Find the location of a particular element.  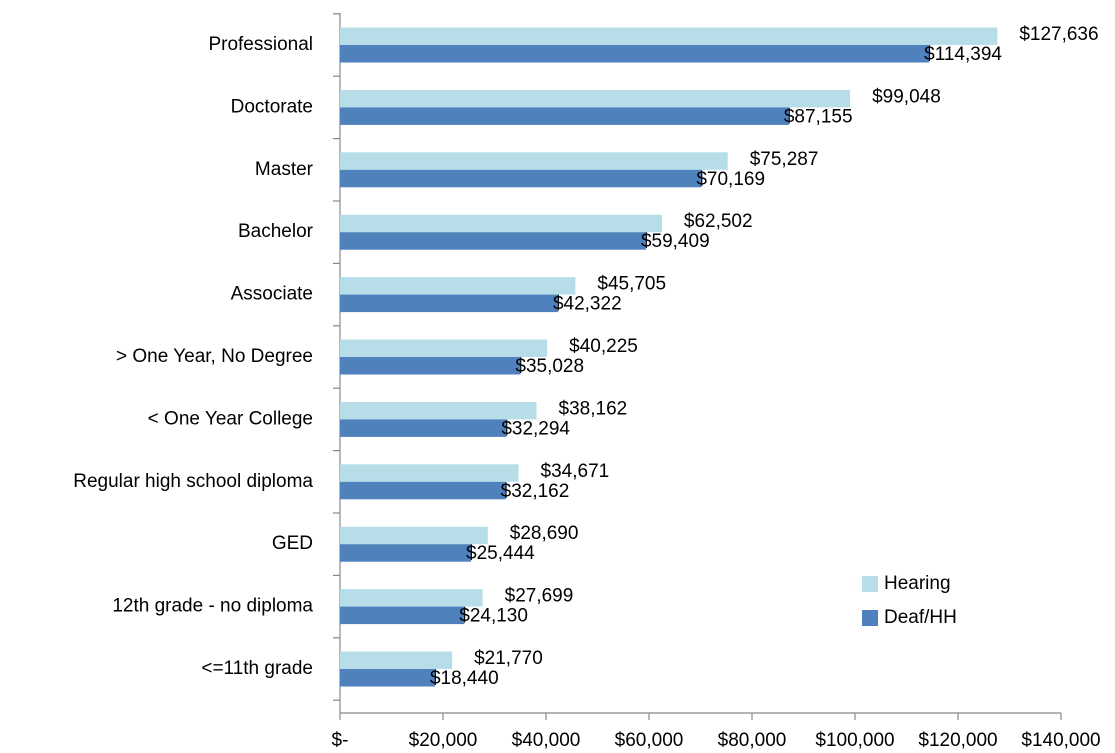

value-label: $35,028 is located at coordinates (549, 366).